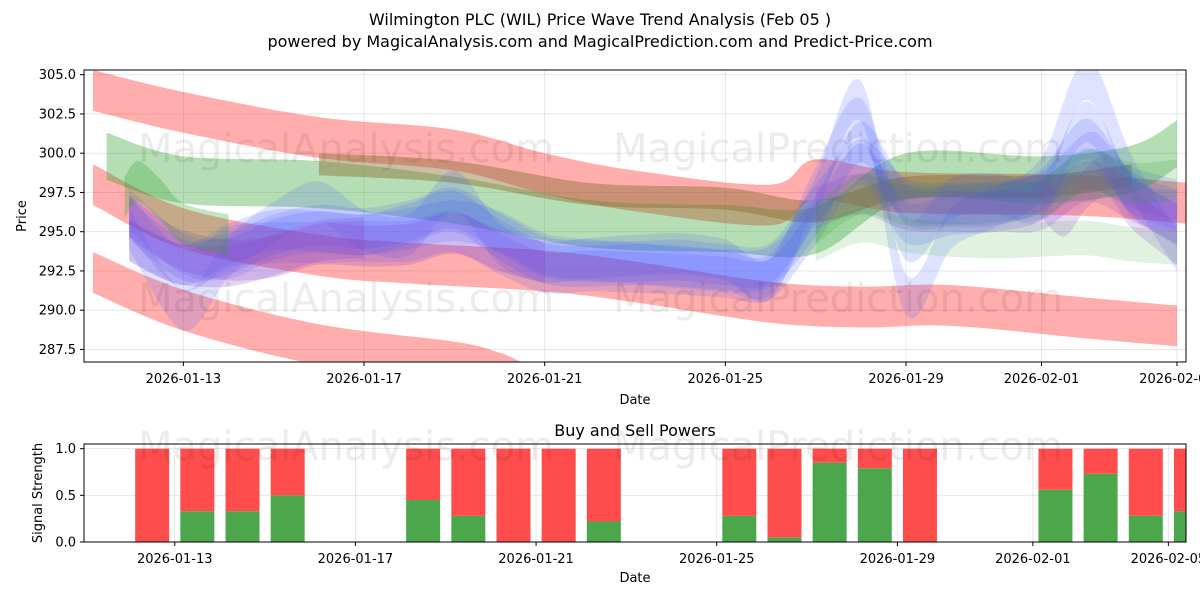 The width and height of the screenshot is (1200, 604). What do you see at coordinates (634, 400) in the screenshot?
I see `price-chart-xlabel: Date` at bounding box center [634, 400].